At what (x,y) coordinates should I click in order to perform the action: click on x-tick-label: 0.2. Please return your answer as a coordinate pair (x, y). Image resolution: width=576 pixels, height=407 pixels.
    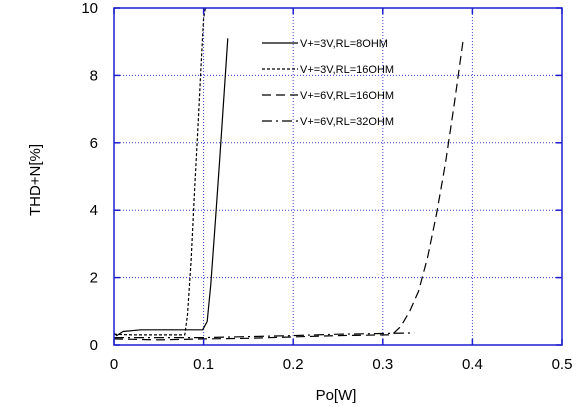
    Looking at the image, I should click on (293, 364).